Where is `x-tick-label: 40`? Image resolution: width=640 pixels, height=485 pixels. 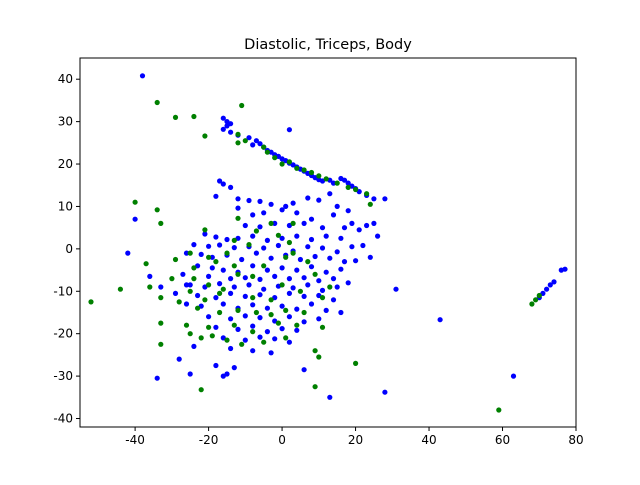 x-tick-label: 40 is located at coordinates (428, 440).